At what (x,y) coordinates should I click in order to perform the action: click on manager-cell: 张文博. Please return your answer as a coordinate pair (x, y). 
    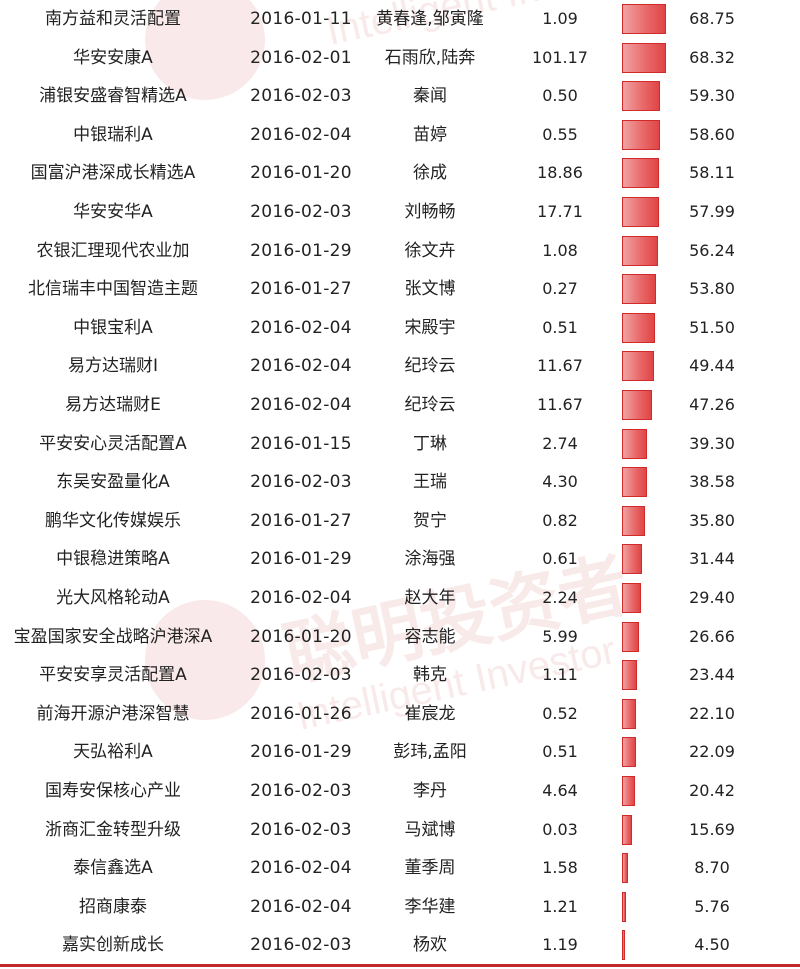
    Looking at the image, I should click on (430, 289).